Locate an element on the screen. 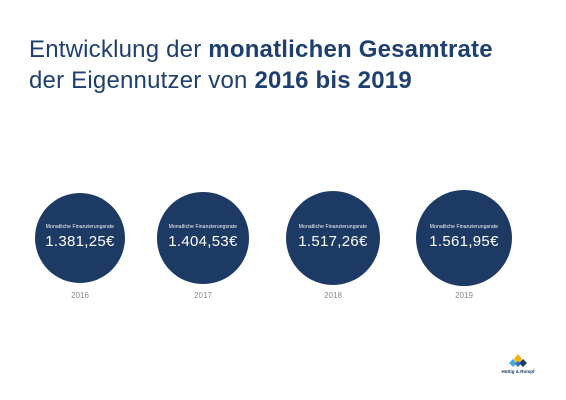  year-label: 2019 is located at coordinates (464, 295).